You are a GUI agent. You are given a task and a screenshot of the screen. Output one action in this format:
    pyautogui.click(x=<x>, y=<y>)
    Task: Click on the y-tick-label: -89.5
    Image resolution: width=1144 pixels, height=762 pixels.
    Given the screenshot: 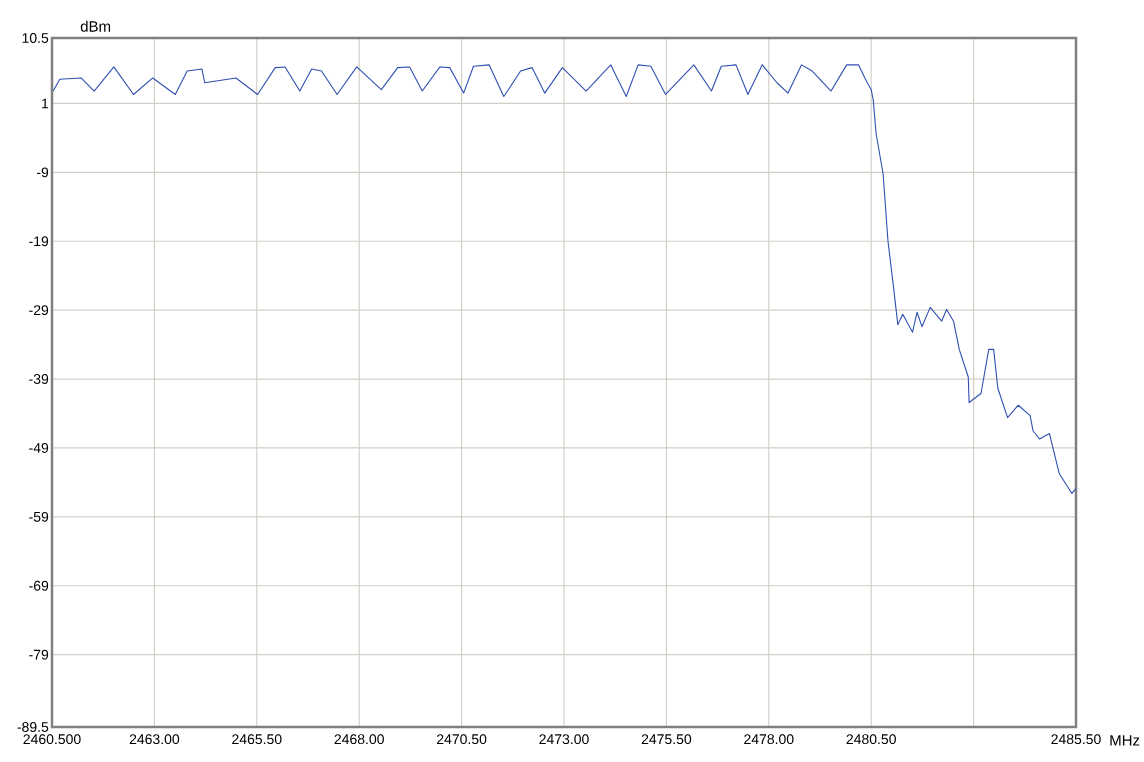 What is the action you would take?
    pyautogui.click(x=33, y=727)
    